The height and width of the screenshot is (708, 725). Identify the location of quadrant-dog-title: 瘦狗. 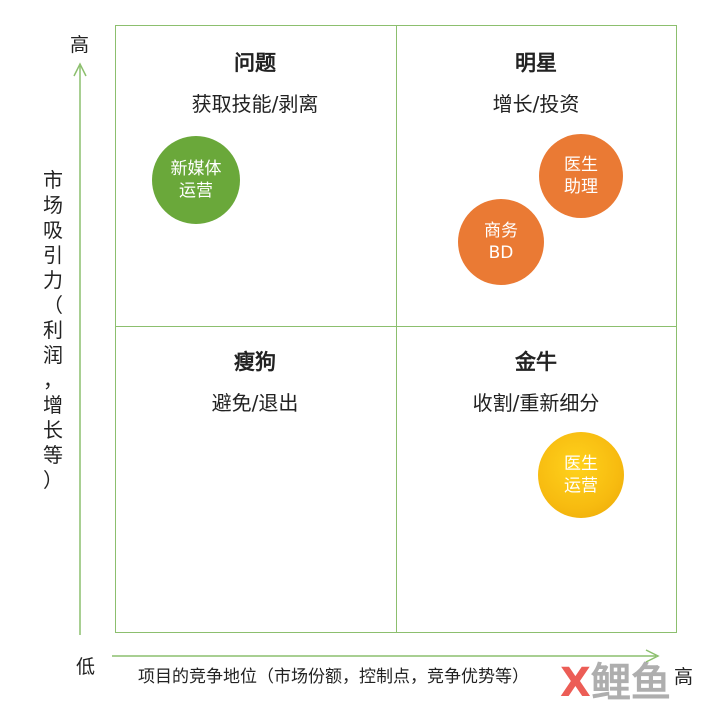
(255, 362).